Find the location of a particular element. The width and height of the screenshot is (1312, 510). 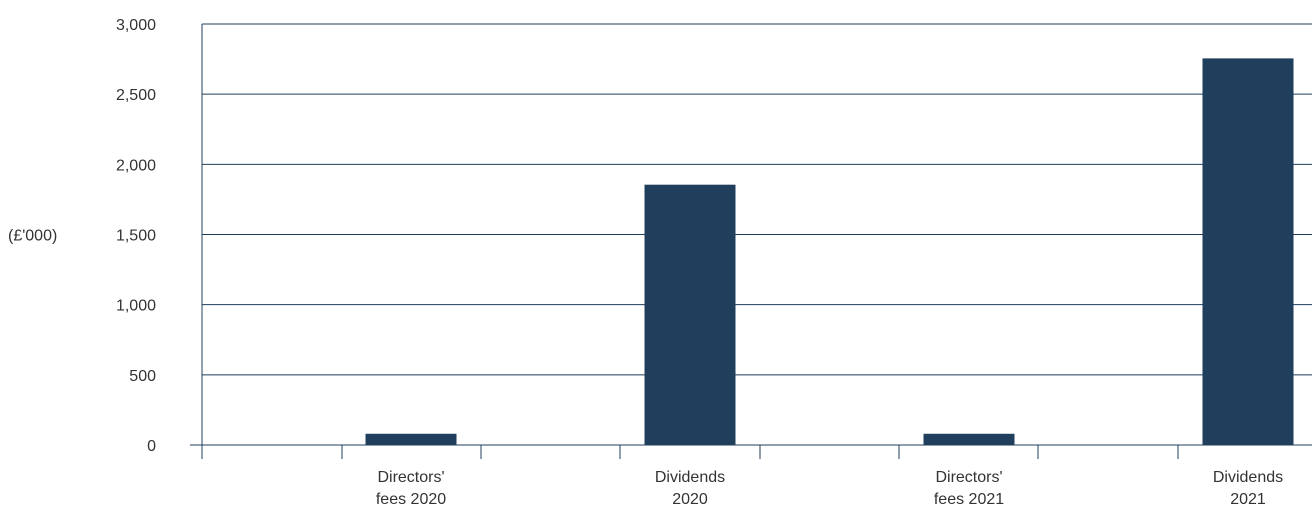

y-tick-label: 2,500 is located at coordinates (136, 95).